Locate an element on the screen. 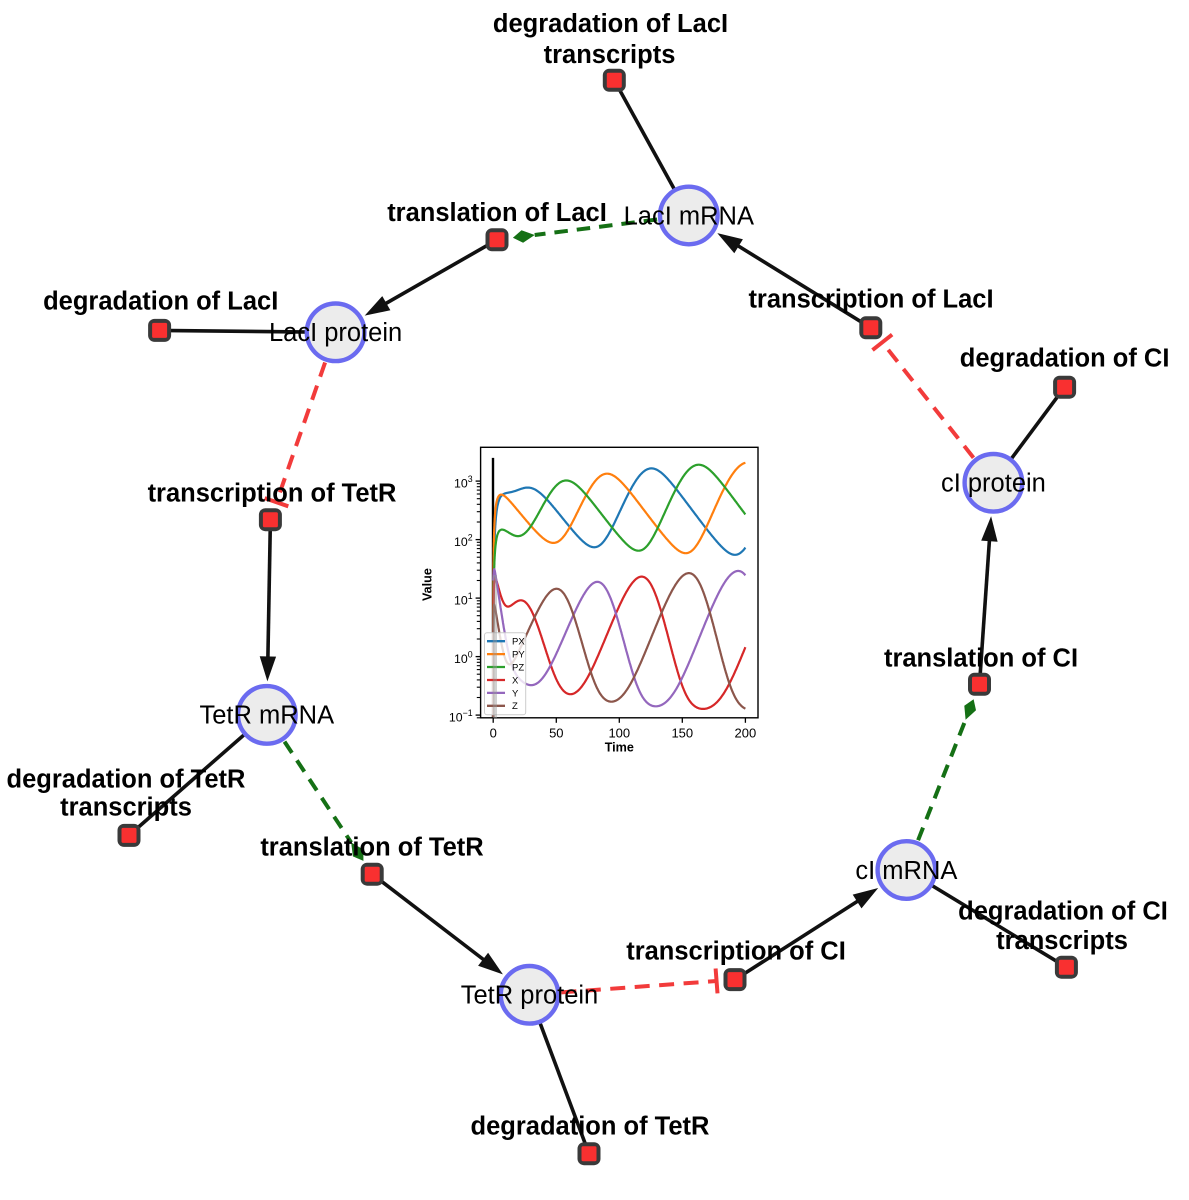 The image size is (1189, 1200). svg-text: translation of LacI is located at coordinates (497, 213).